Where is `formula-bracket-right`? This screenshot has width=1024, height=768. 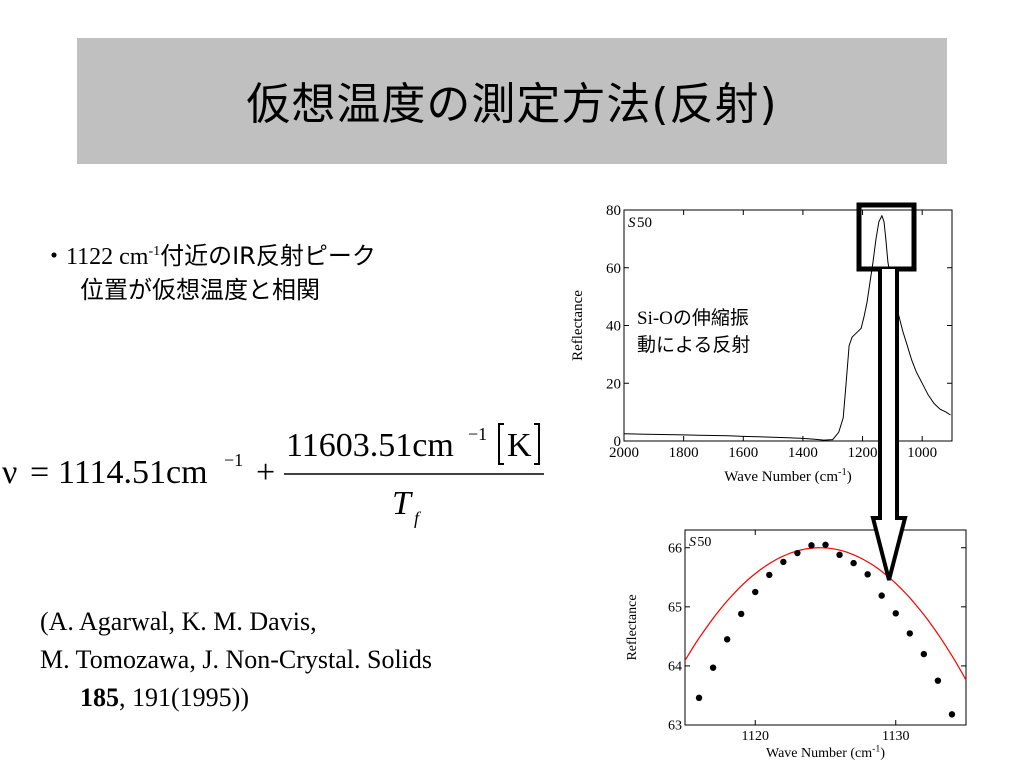
formula-bracket-right is located at coordinates (537, 444).